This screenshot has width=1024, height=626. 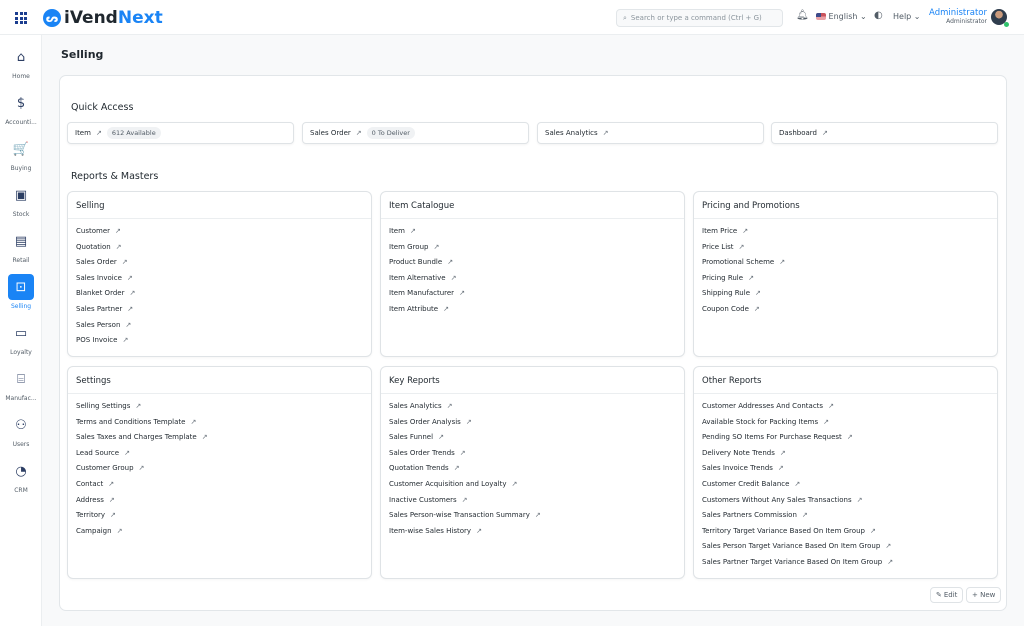 What do you see at coordinates (223, 282) in the screenshot?
I see `card-link: Sales Invoice ↗` at bounding box center [223, 282].